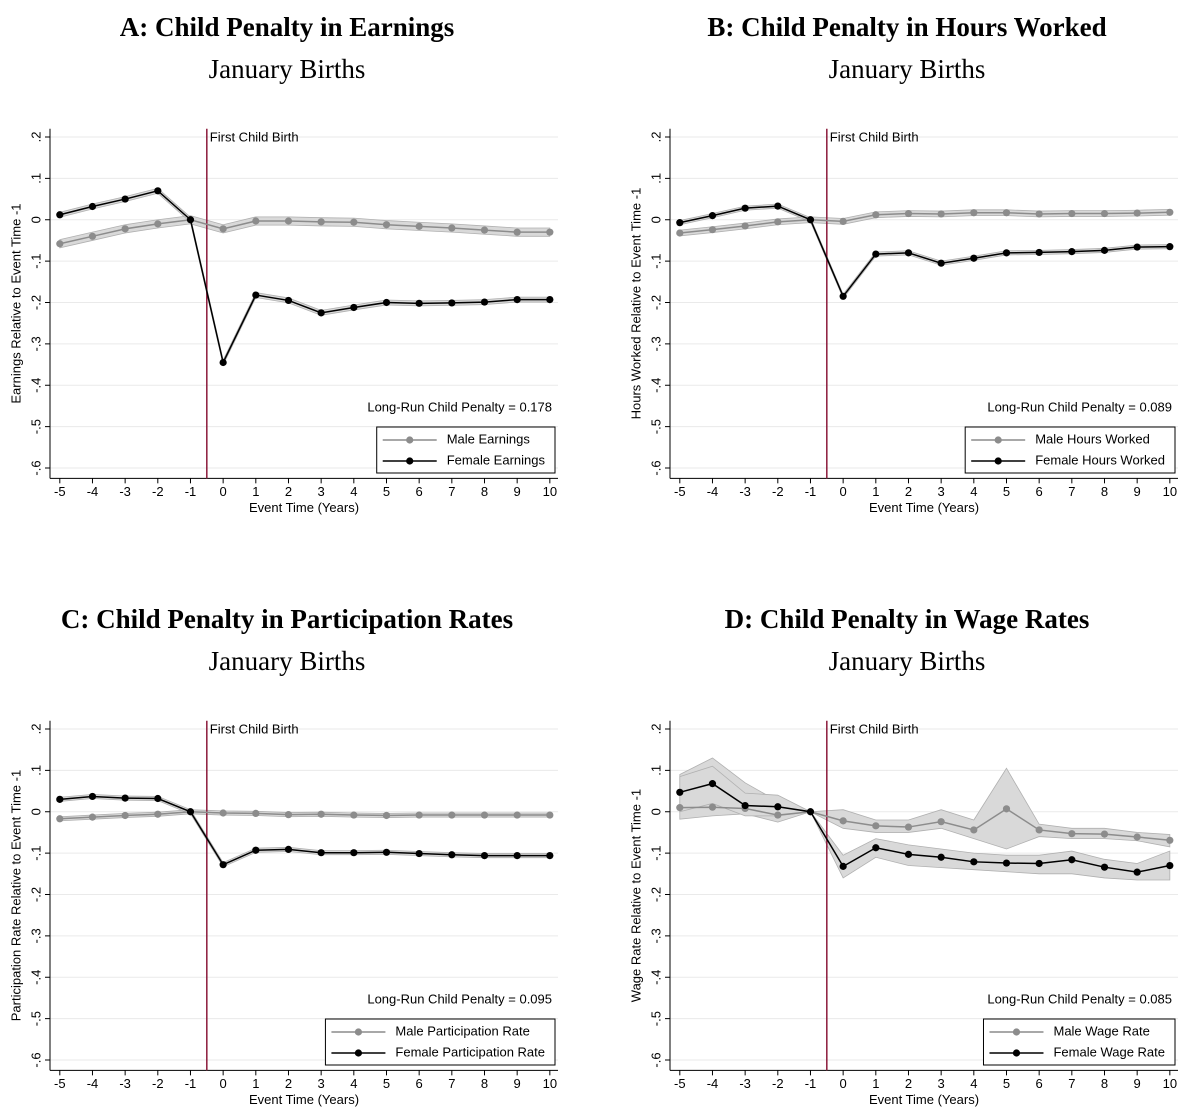 The width and height of the screenshot is (1179, 1112). Describe the element at coordinates (223, 1083) in the screenshot. I see `x-tick-label: 0` at that location.